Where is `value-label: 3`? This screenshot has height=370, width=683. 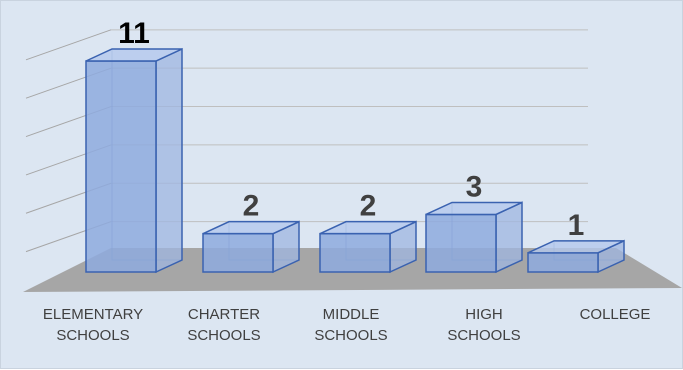 value-label: 3 is located at coordinates (474, 186).